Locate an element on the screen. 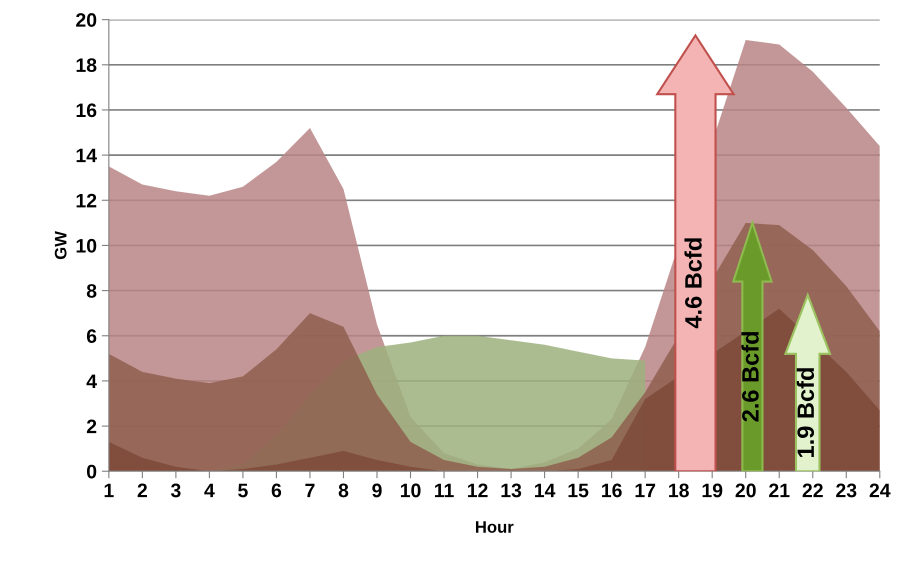  x-axis-title: Hour is located at coordinates (495, 527).